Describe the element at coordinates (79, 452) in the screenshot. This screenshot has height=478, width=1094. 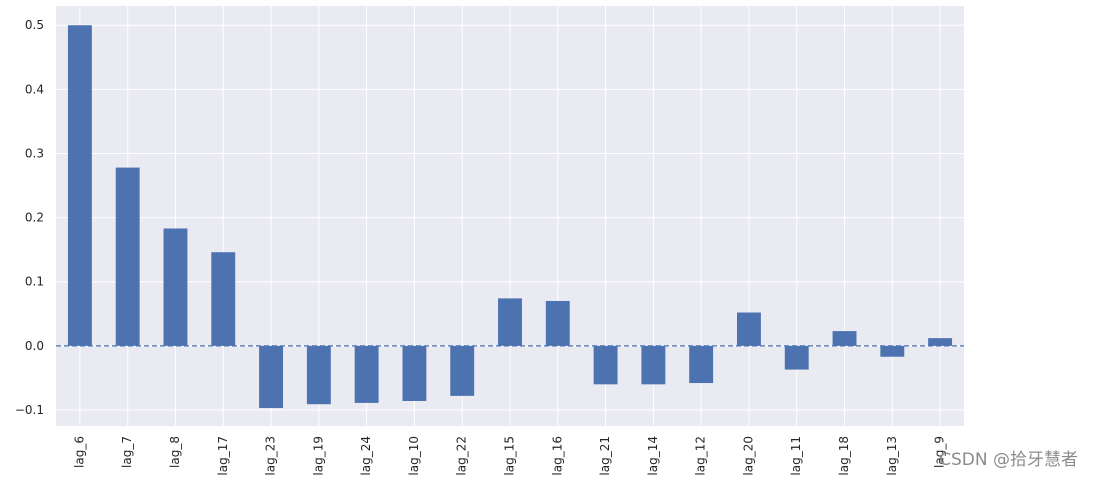
I see `x-tick-label: lag_6` at that location.